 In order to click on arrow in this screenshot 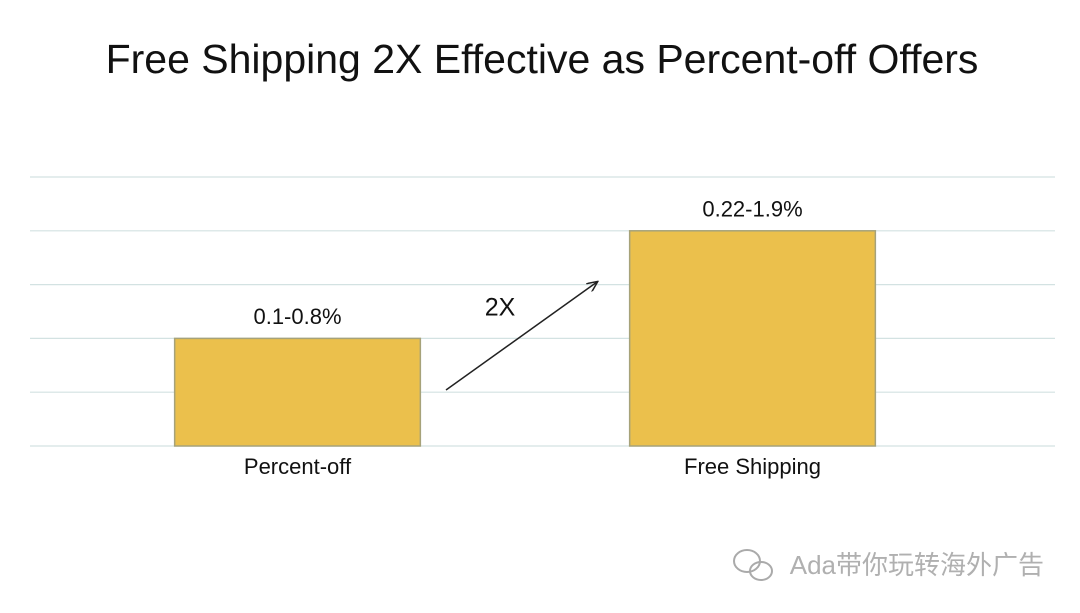, I will do `click(521, 336)`.